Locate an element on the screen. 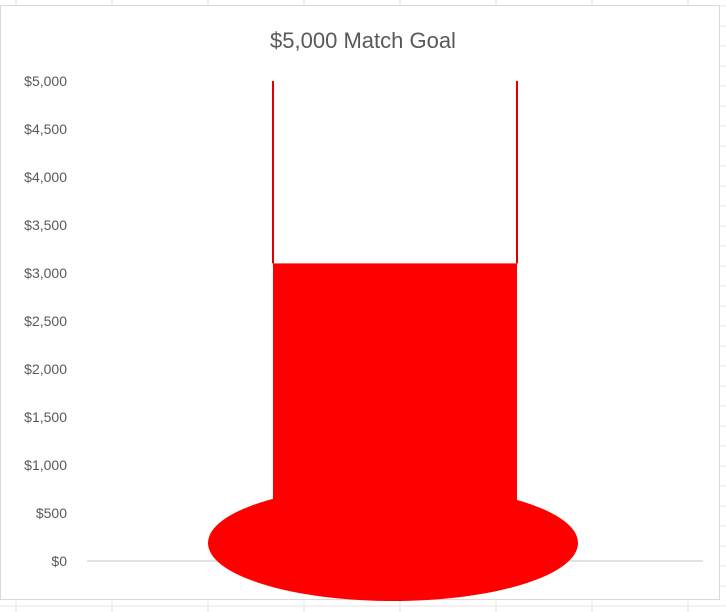 The image size is (726, 612). y-tick-label: $4,500 is located at coordinates (45, 129).